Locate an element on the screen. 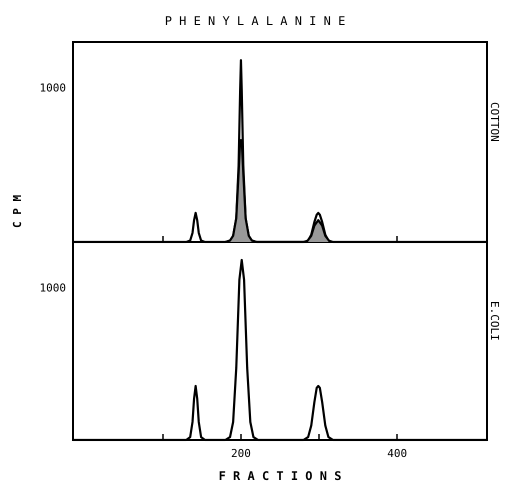 The height and width of the screenshot is (494, 510). x-tick-label: 400 is located at coordinates (397, 453).